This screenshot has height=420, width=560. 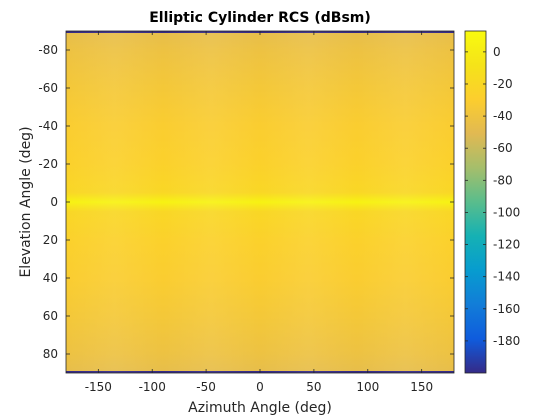 I want to click on x-tick-label: 150, so click(x=421, y=387).